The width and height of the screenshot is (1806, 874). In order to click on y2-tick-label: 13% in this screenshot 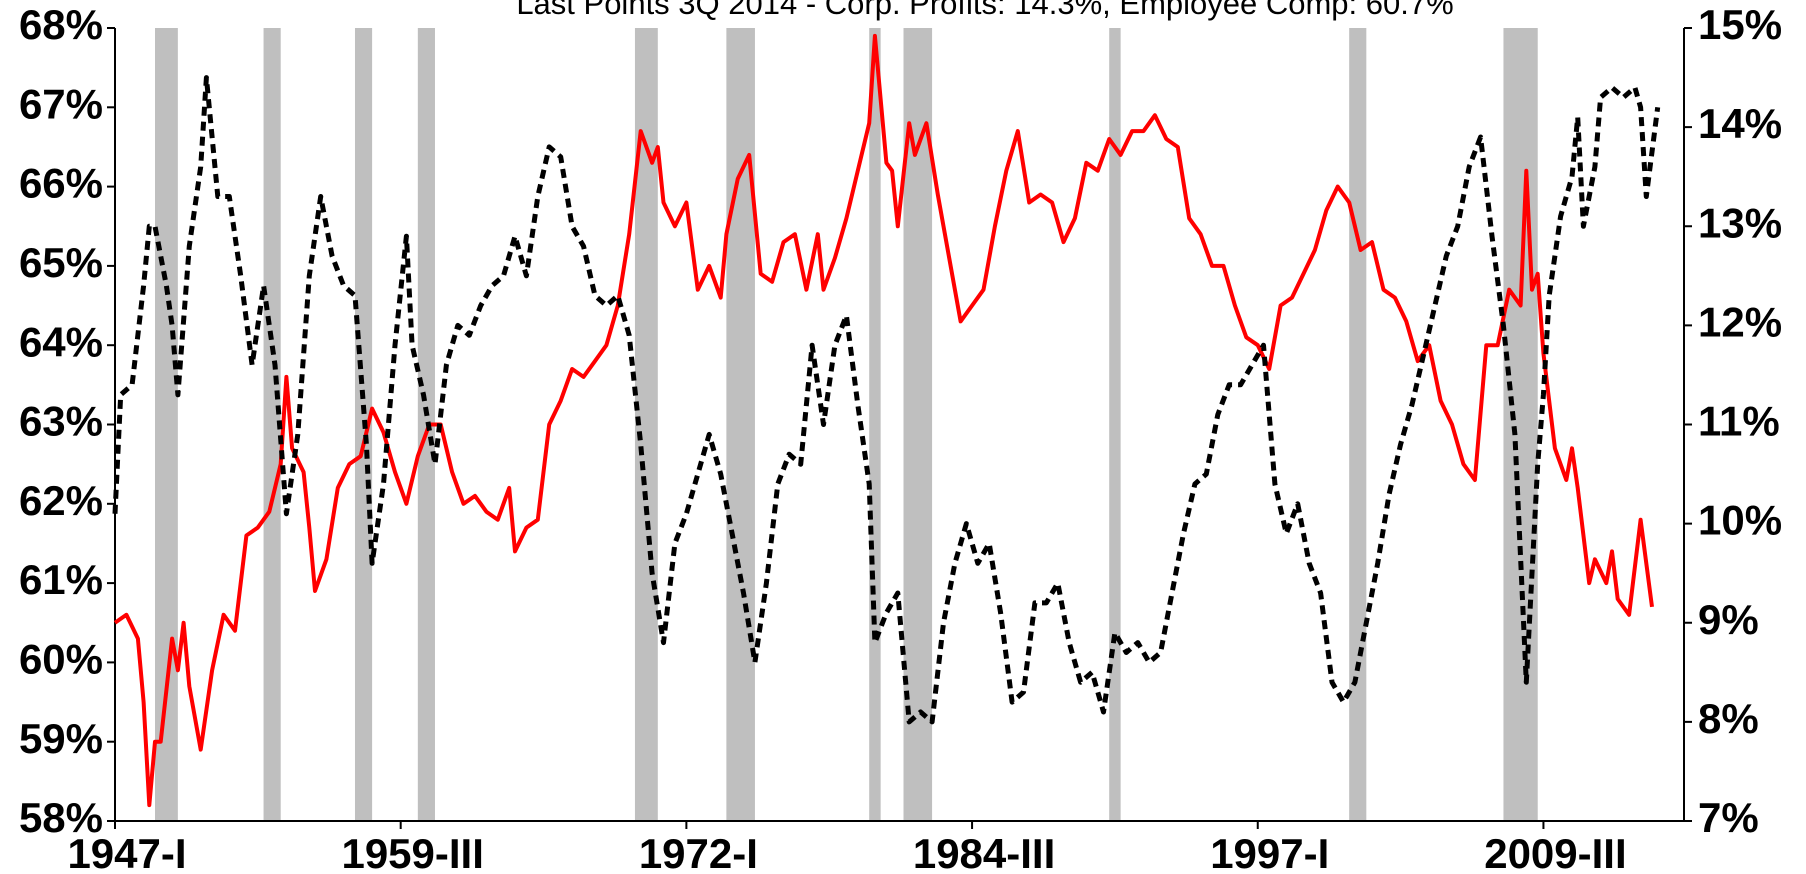, I will do `click(1740, 222)`.